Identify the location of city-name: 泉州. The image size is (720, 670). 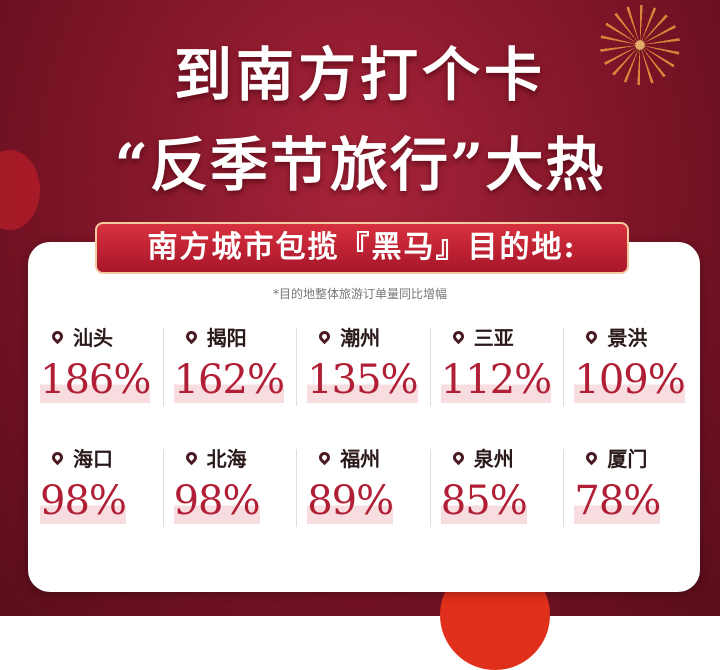
(493, 459).